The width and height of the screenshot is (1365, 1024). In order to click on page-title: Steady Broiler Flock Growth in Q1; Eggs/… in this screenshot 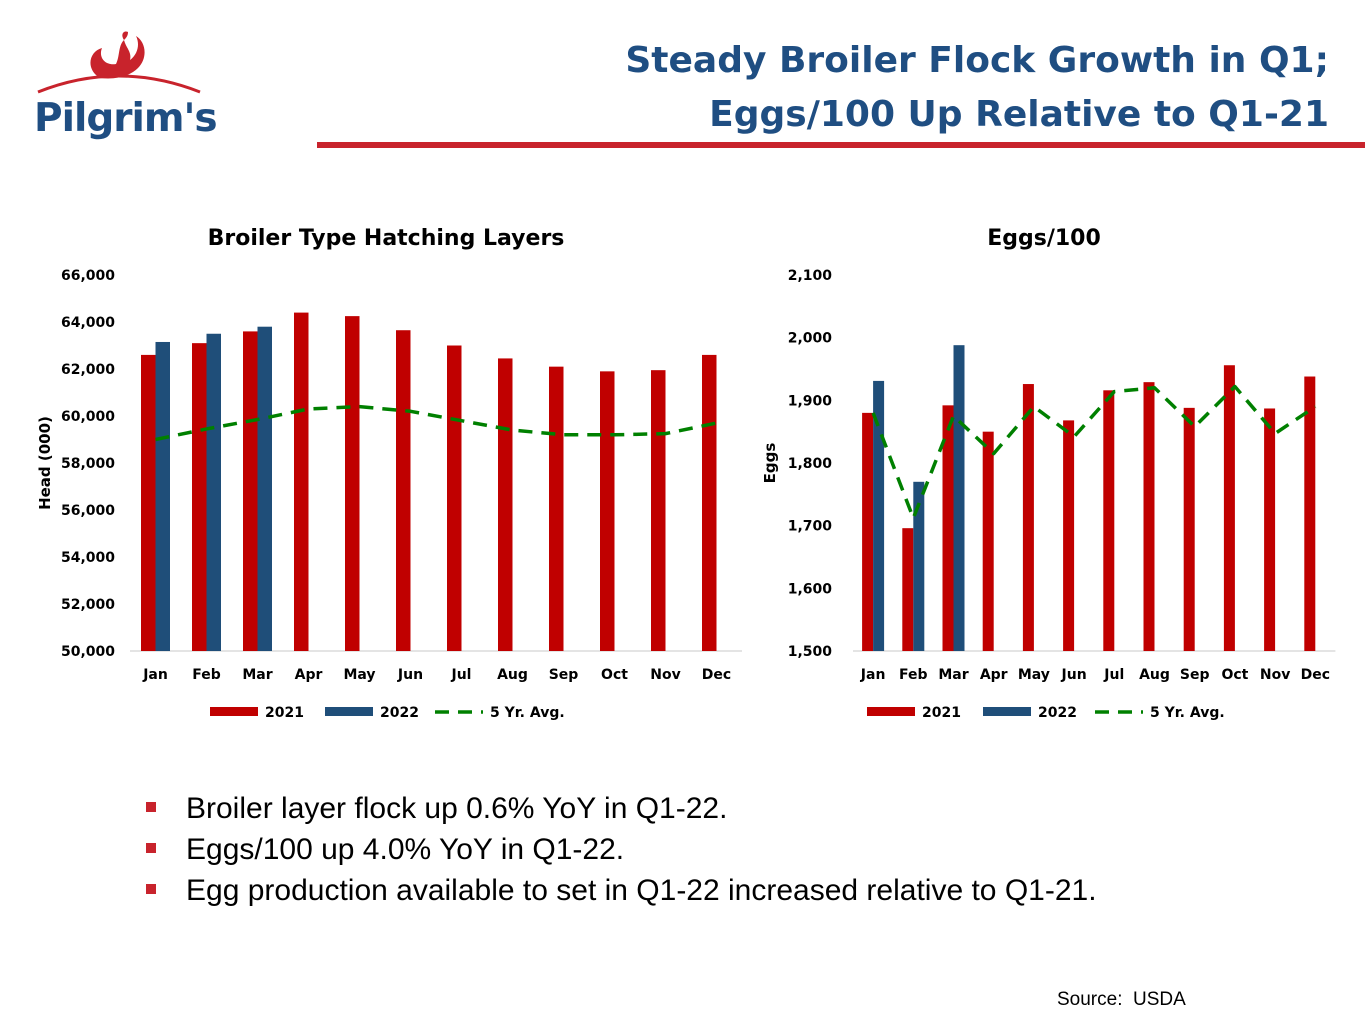, I will do `click(977, 88)`.